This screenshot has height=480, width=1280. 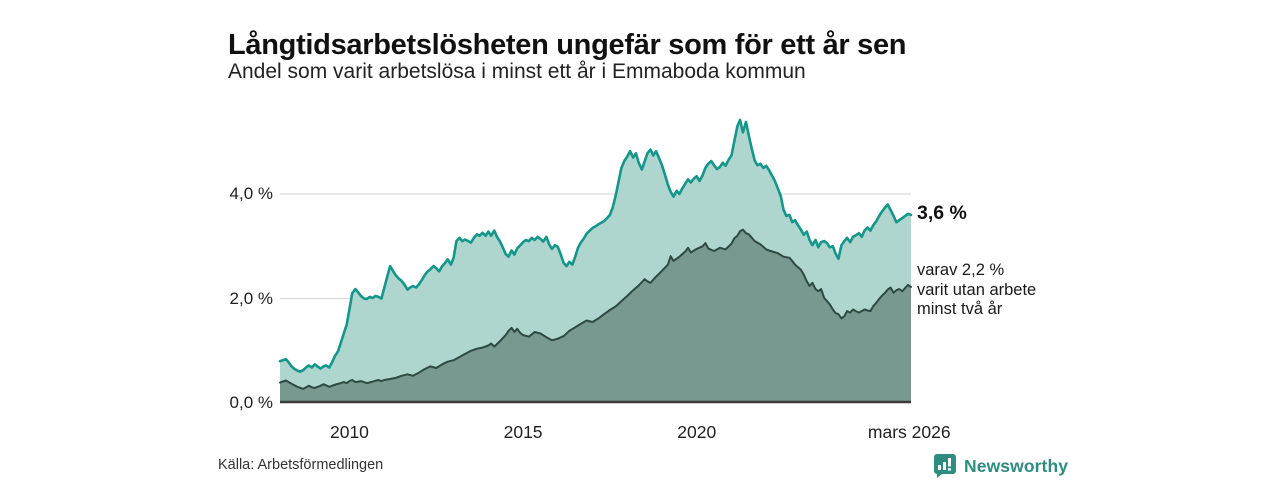 What do you see at coordinates (523, 432) in the screenshot?
I see `x-tick-label: 2015` at bounding box center [523, 432].